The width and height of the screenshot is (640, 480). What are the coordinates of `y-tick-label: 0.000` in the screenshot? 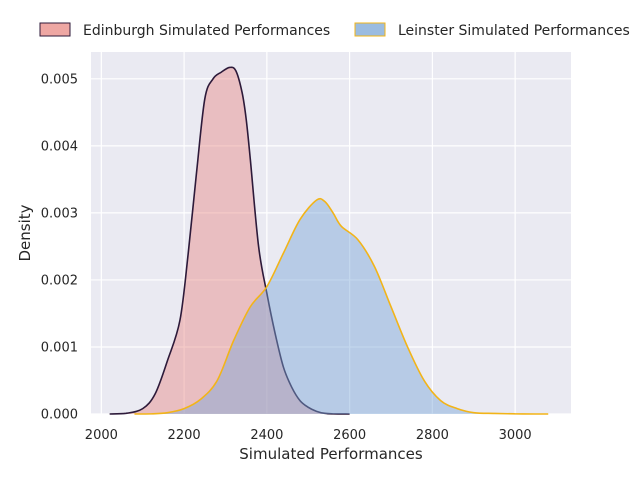 It's located at (59, 415).